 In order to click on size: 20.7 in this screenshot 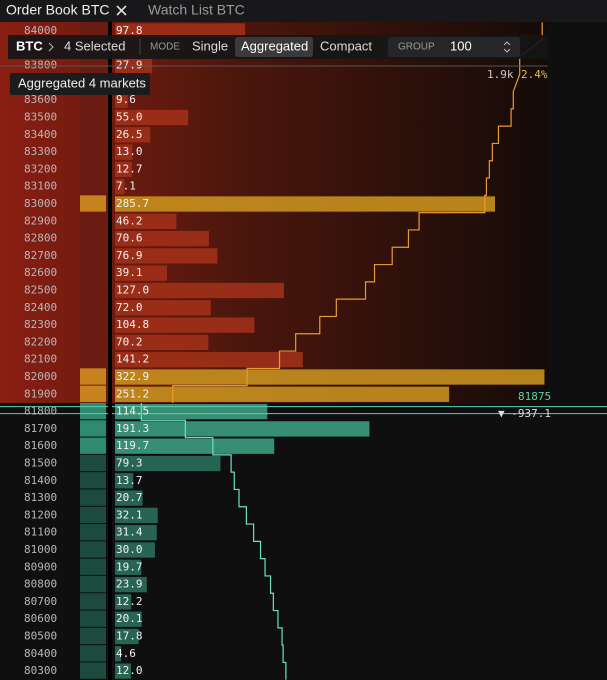, I will do `click(129, 497)`.